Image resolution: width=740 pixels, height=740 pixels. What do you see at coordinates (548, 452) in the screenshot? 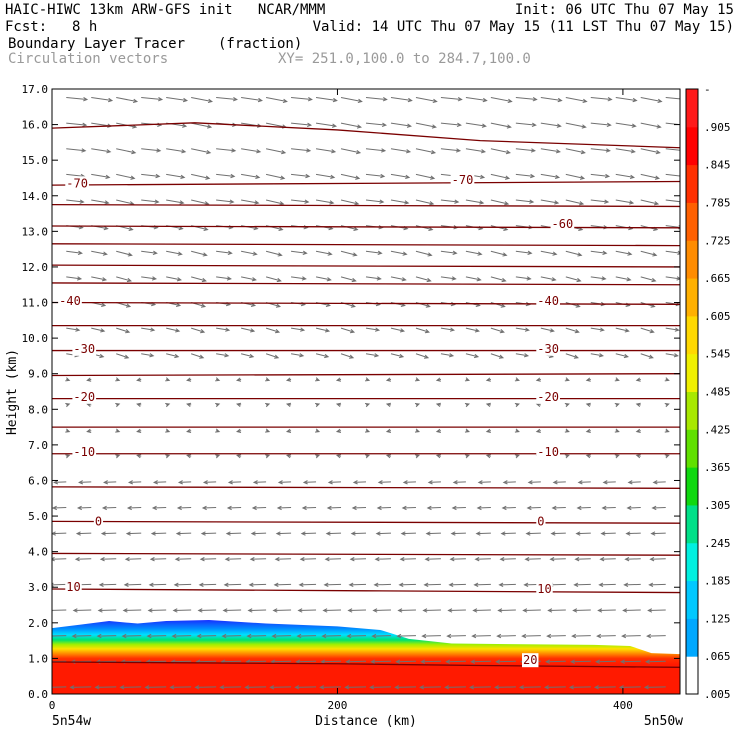
I see `contour-label: -10` at bounding box center [548, 452].